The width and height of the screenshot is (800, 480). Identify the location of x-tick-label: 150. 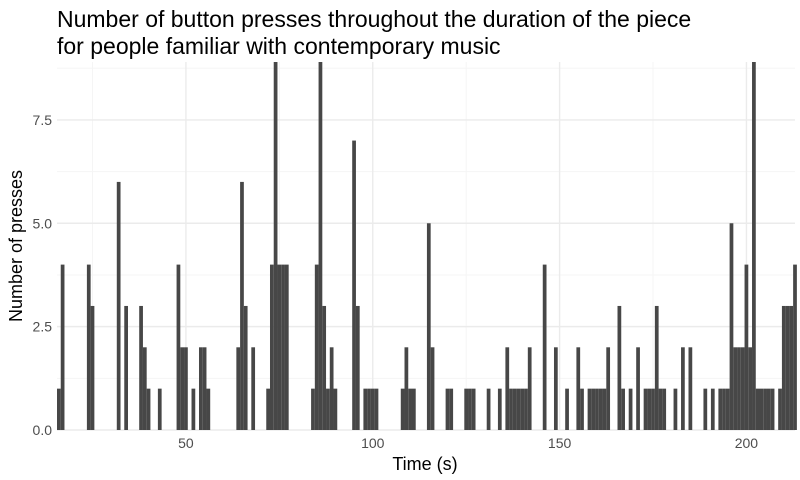
(560, 443).